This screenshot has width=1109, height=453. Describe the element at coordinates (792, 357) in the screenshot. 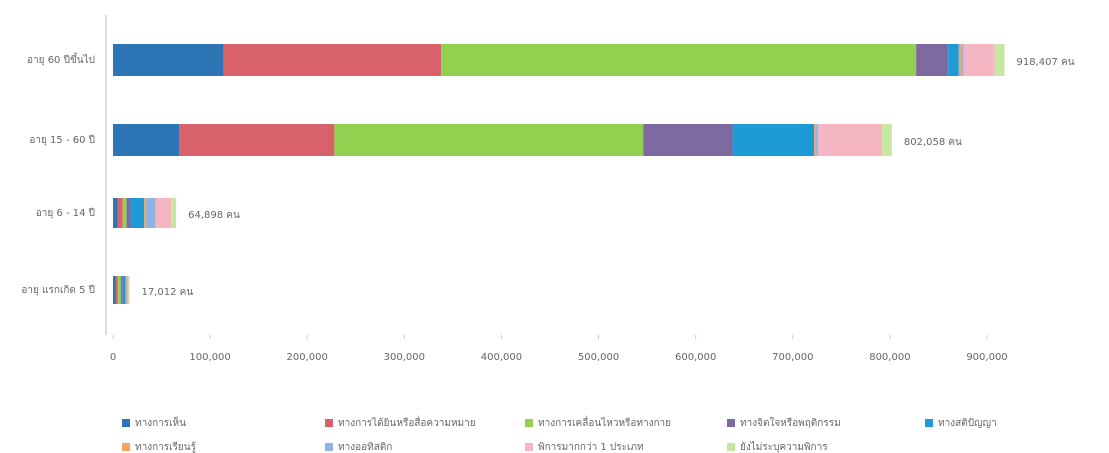

I see `x-tick-label: 700,000` at that location.